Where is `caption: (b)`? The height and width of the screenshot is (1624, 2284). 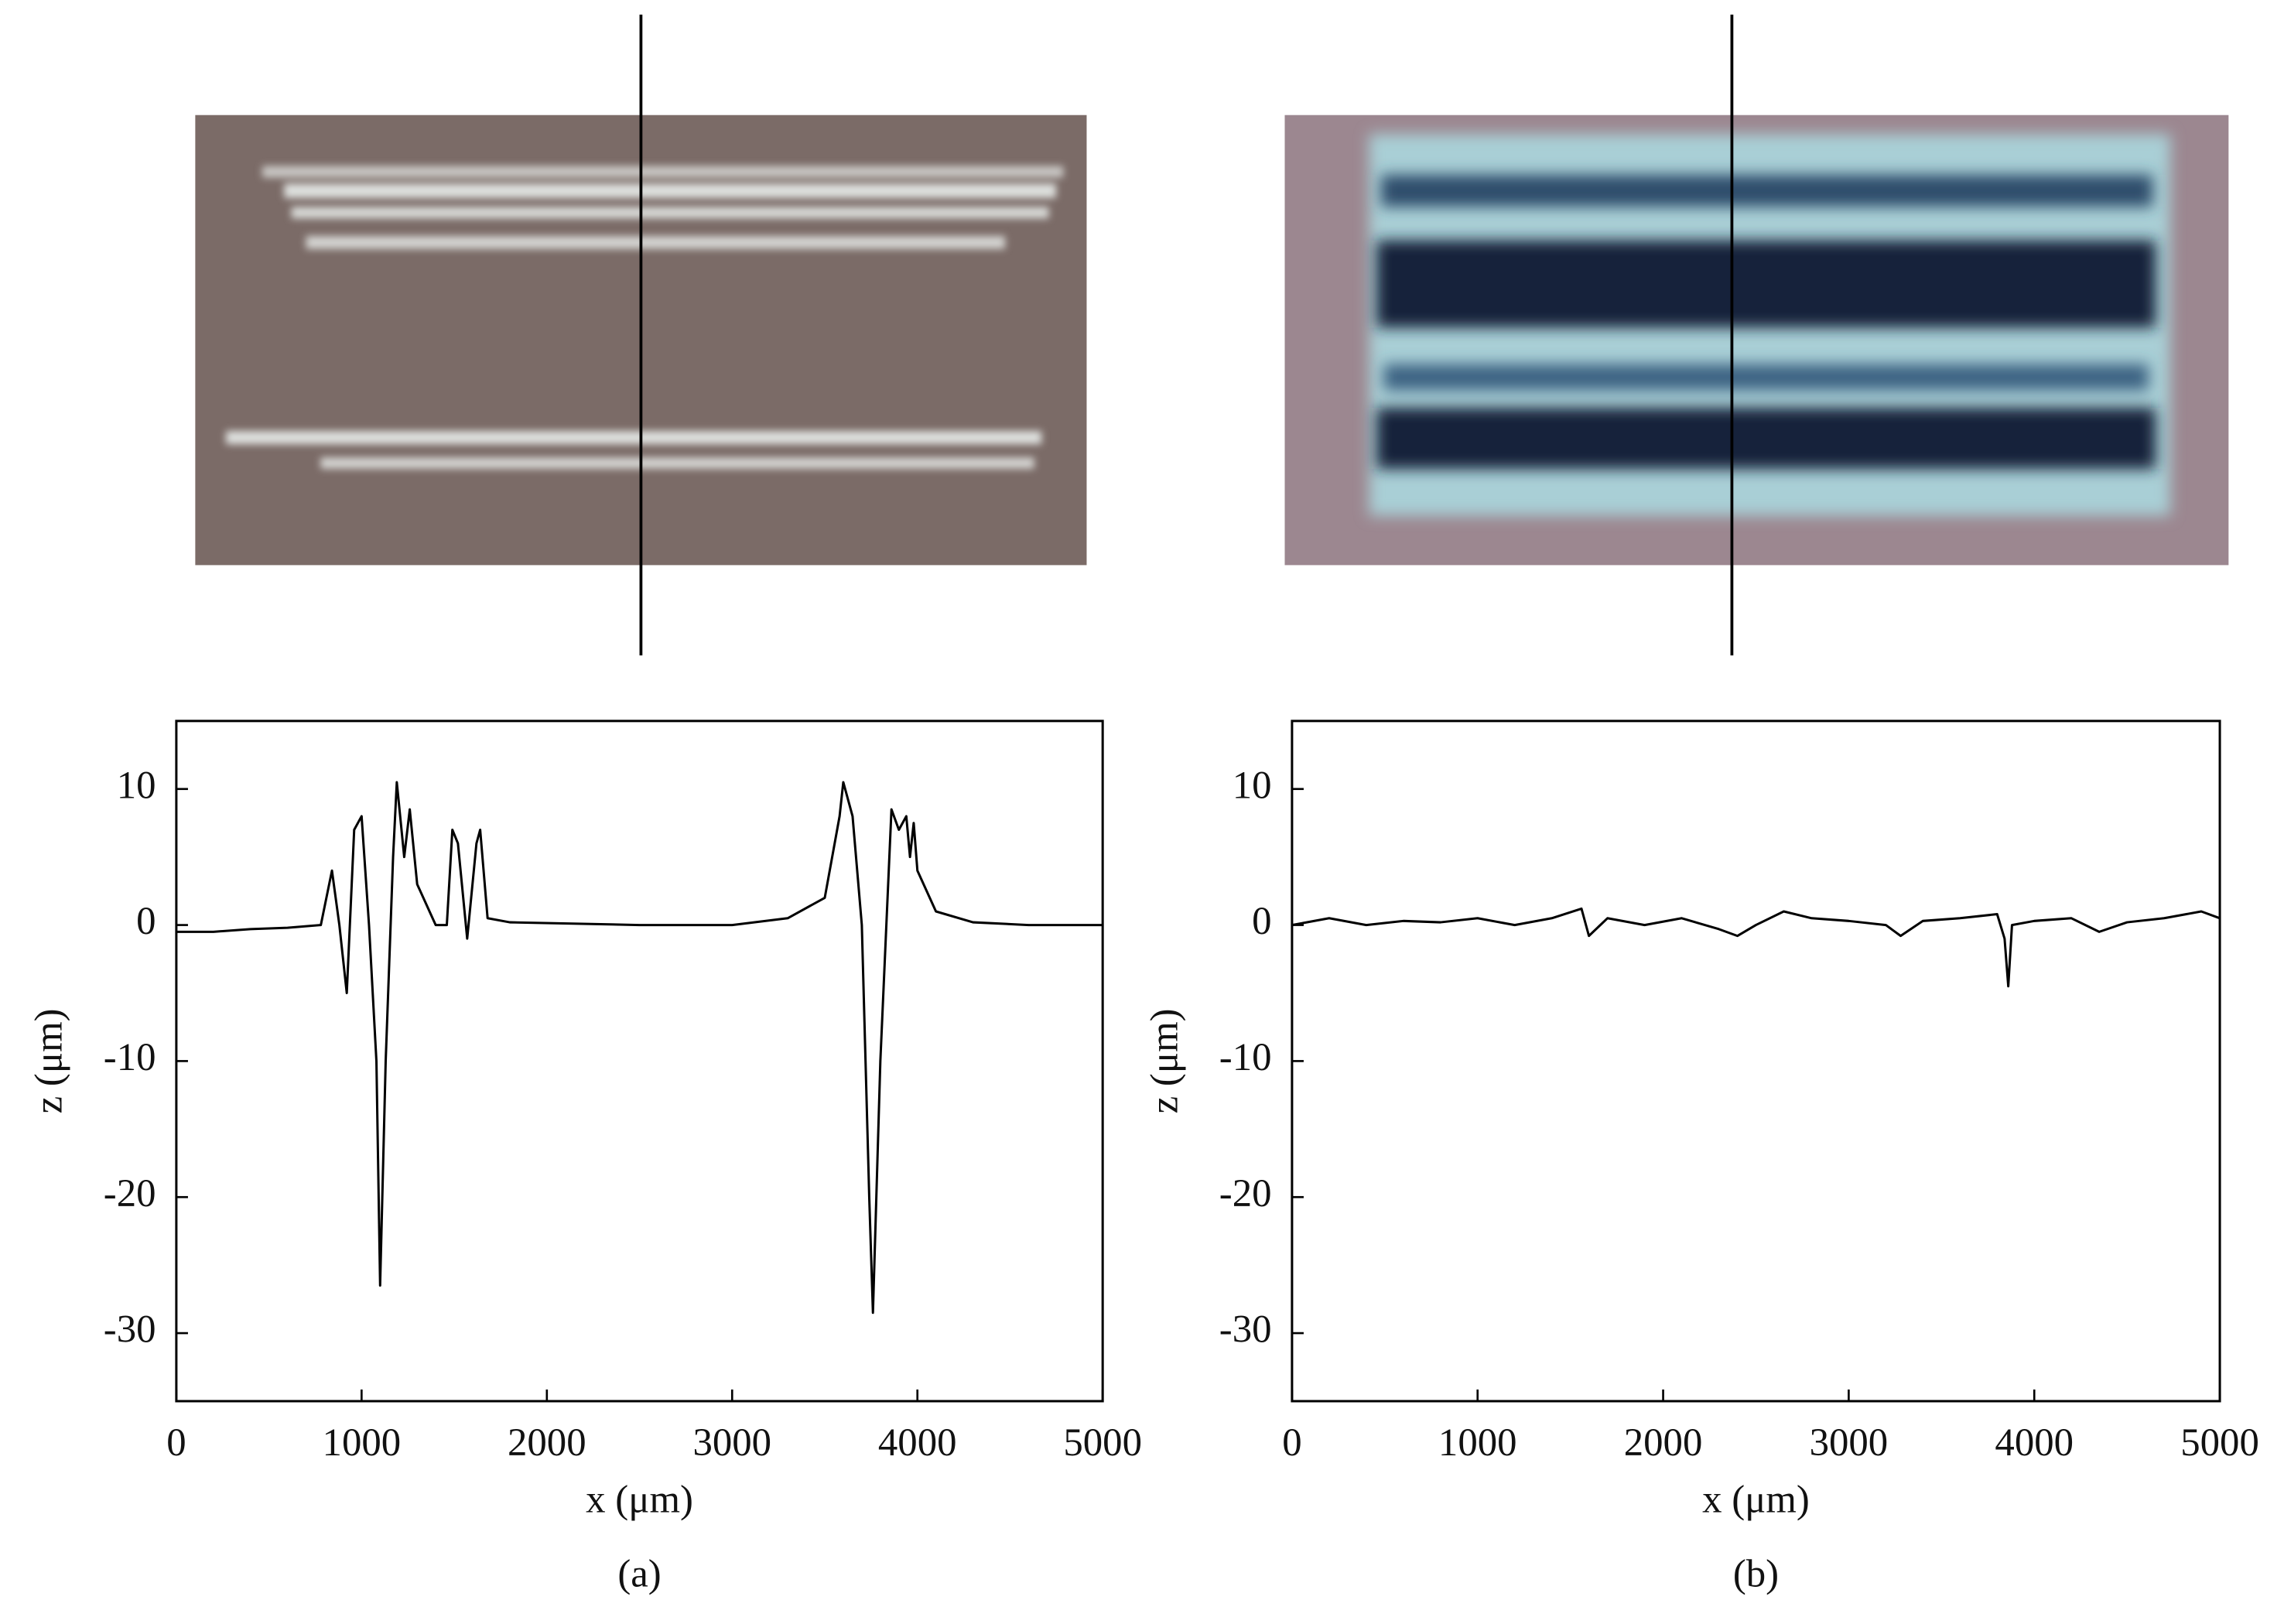
caption: (b) is located at coordinates (1756, 1573).